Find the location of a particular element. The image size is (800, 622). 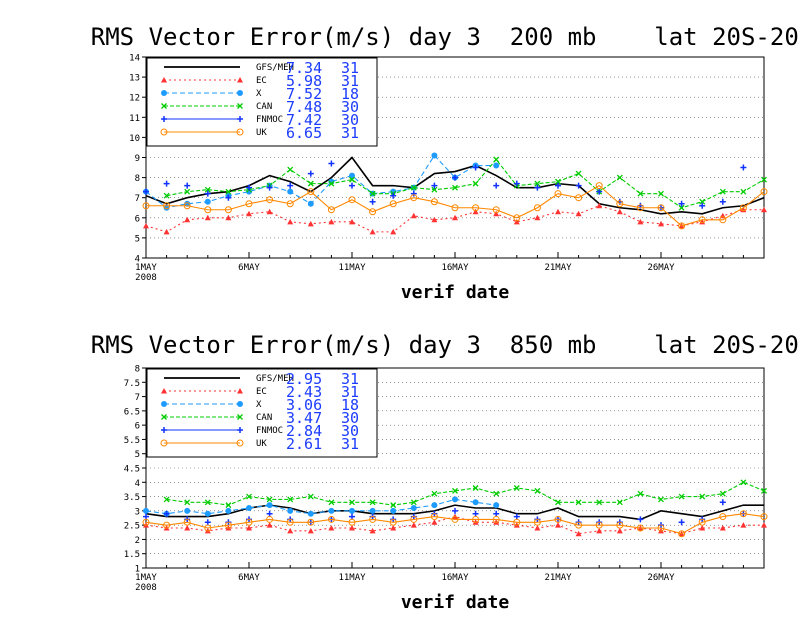

series-fnmoc is located at coordinates (445, 185).